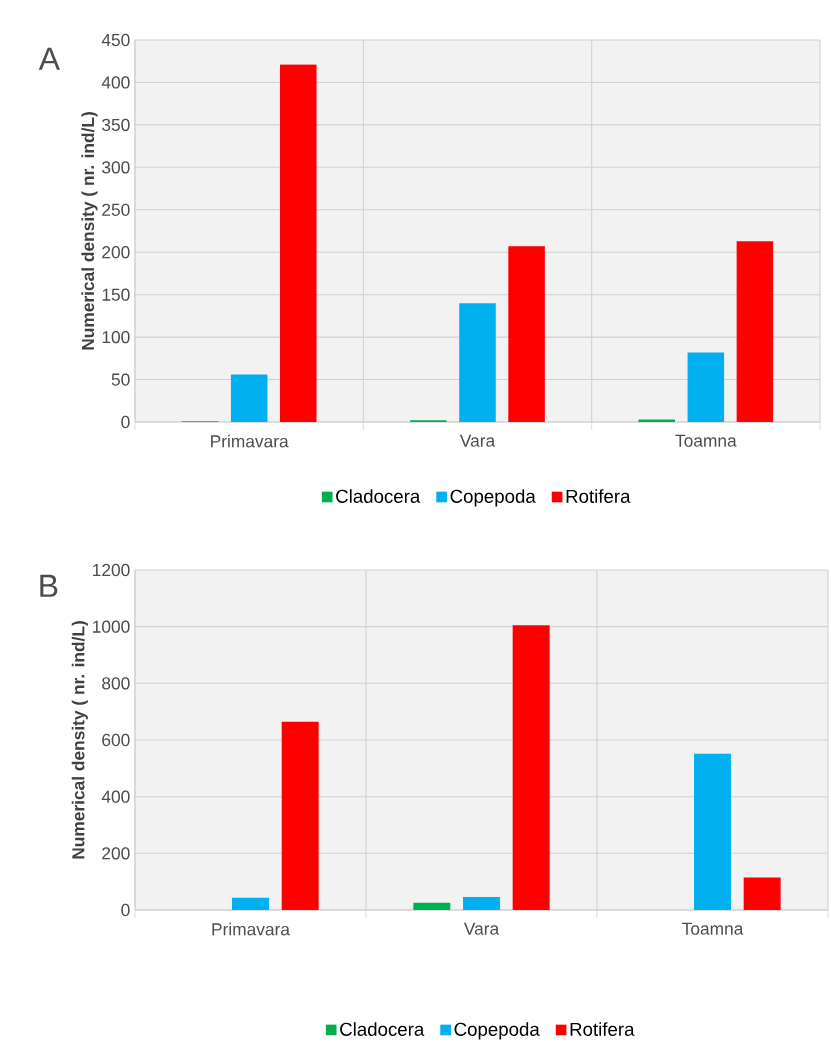 The height and width of the screenshot is (1063, 831). What do you see at coordinates (120, 379) in the screenshot?
I see `y-tick-label: 50` at bounding box center [120, 379].